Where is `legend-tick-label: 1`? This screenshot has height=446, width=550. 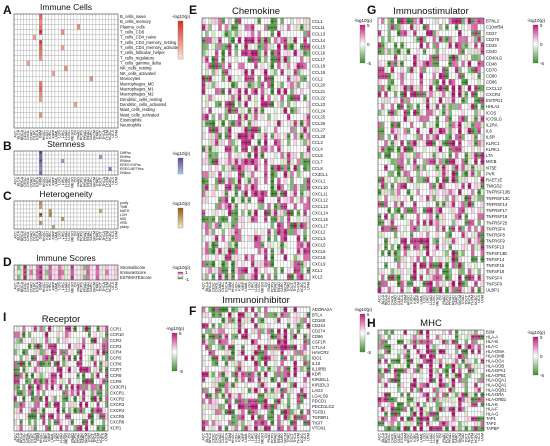
legend-tick-label: 1 is located at coordinates (186, 272).